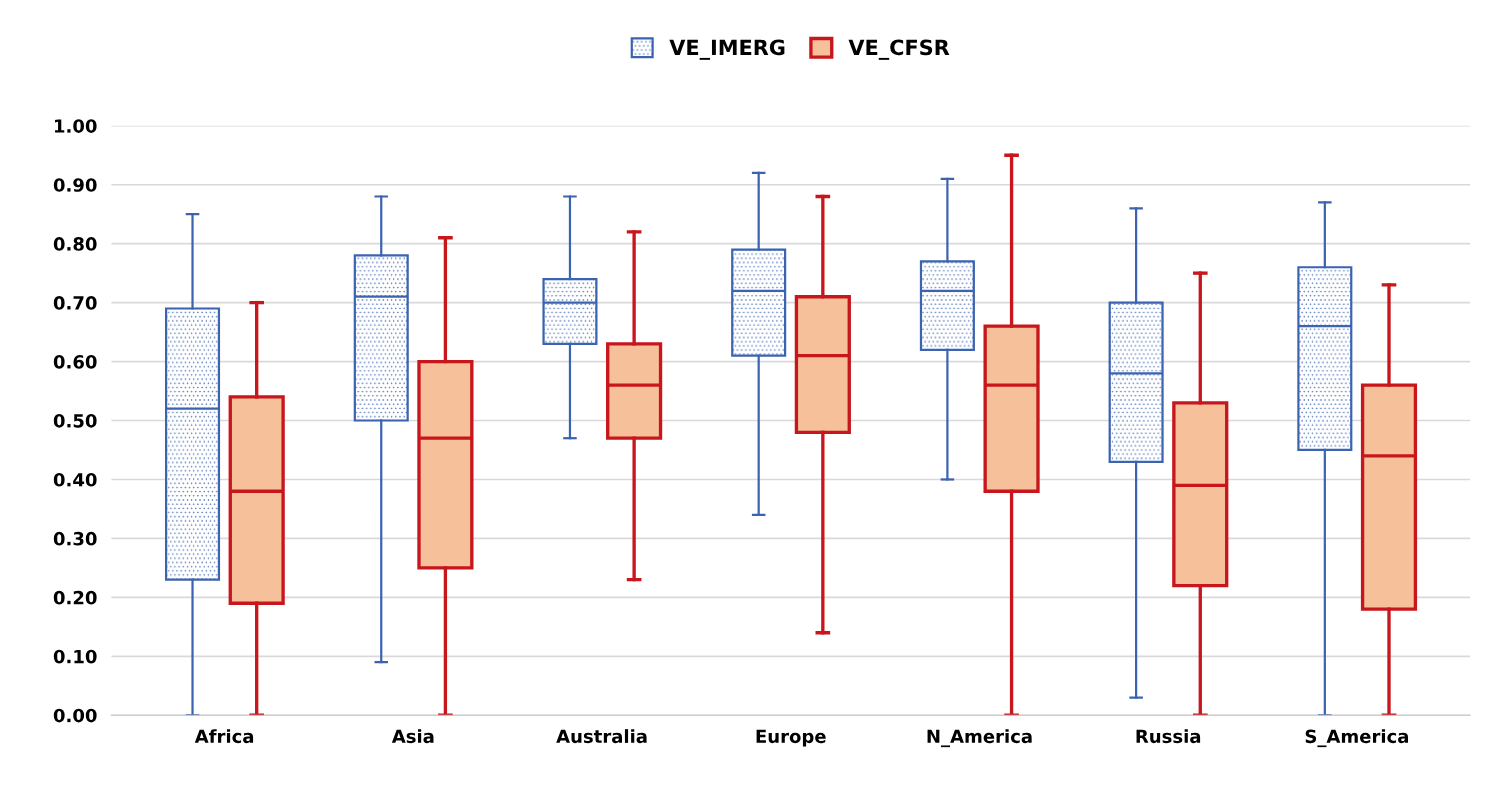 The width and height of the screenshot is (1485, 786). Describe the element at coordinates (75, 420) in the screenshot. I see `y-tick-label: 0.50` at that location.